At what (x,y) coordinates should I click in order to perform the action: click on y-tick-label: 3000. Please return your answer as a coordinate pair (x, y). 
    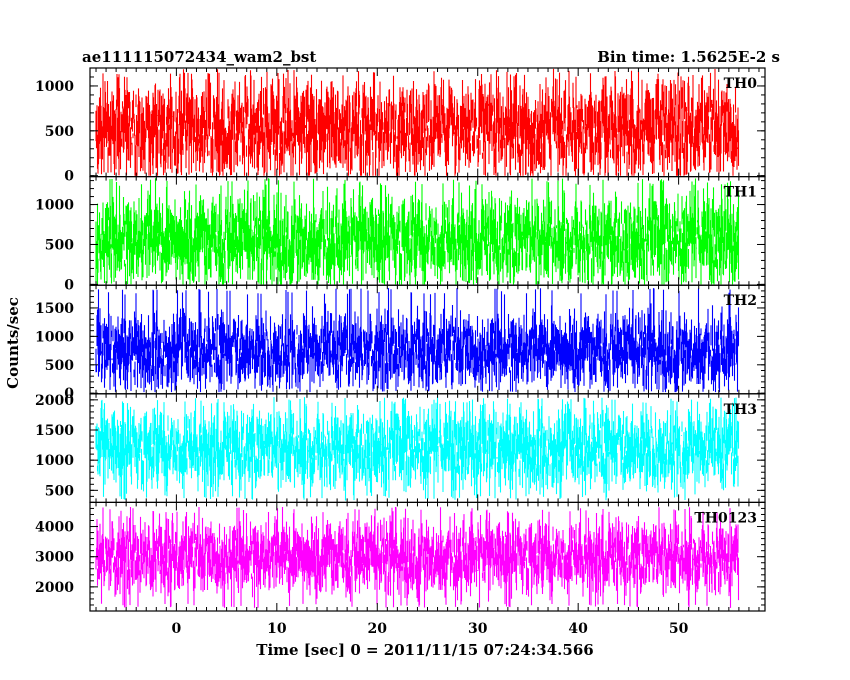
    Looking at the image, I should click on (54, 558).